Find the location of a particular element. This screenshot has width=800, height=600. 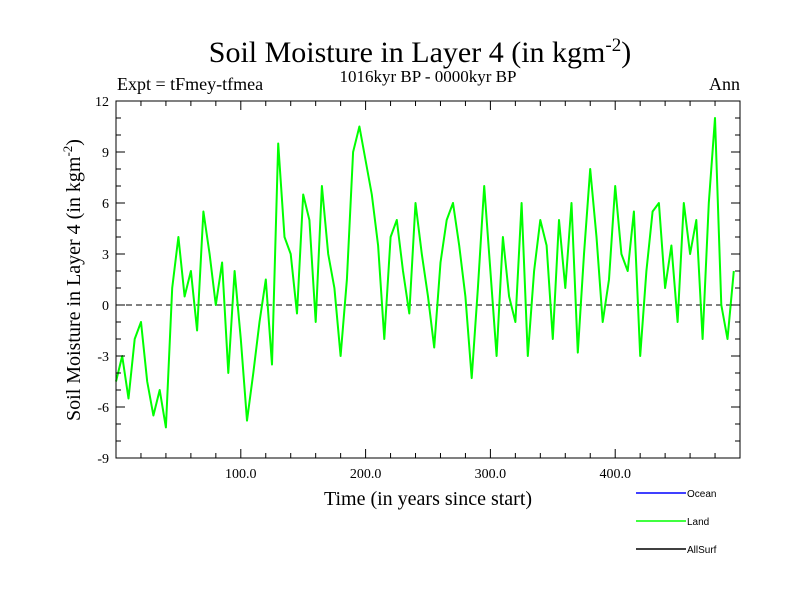

y-tick-label: -3 is located at coordinates (103, 357).